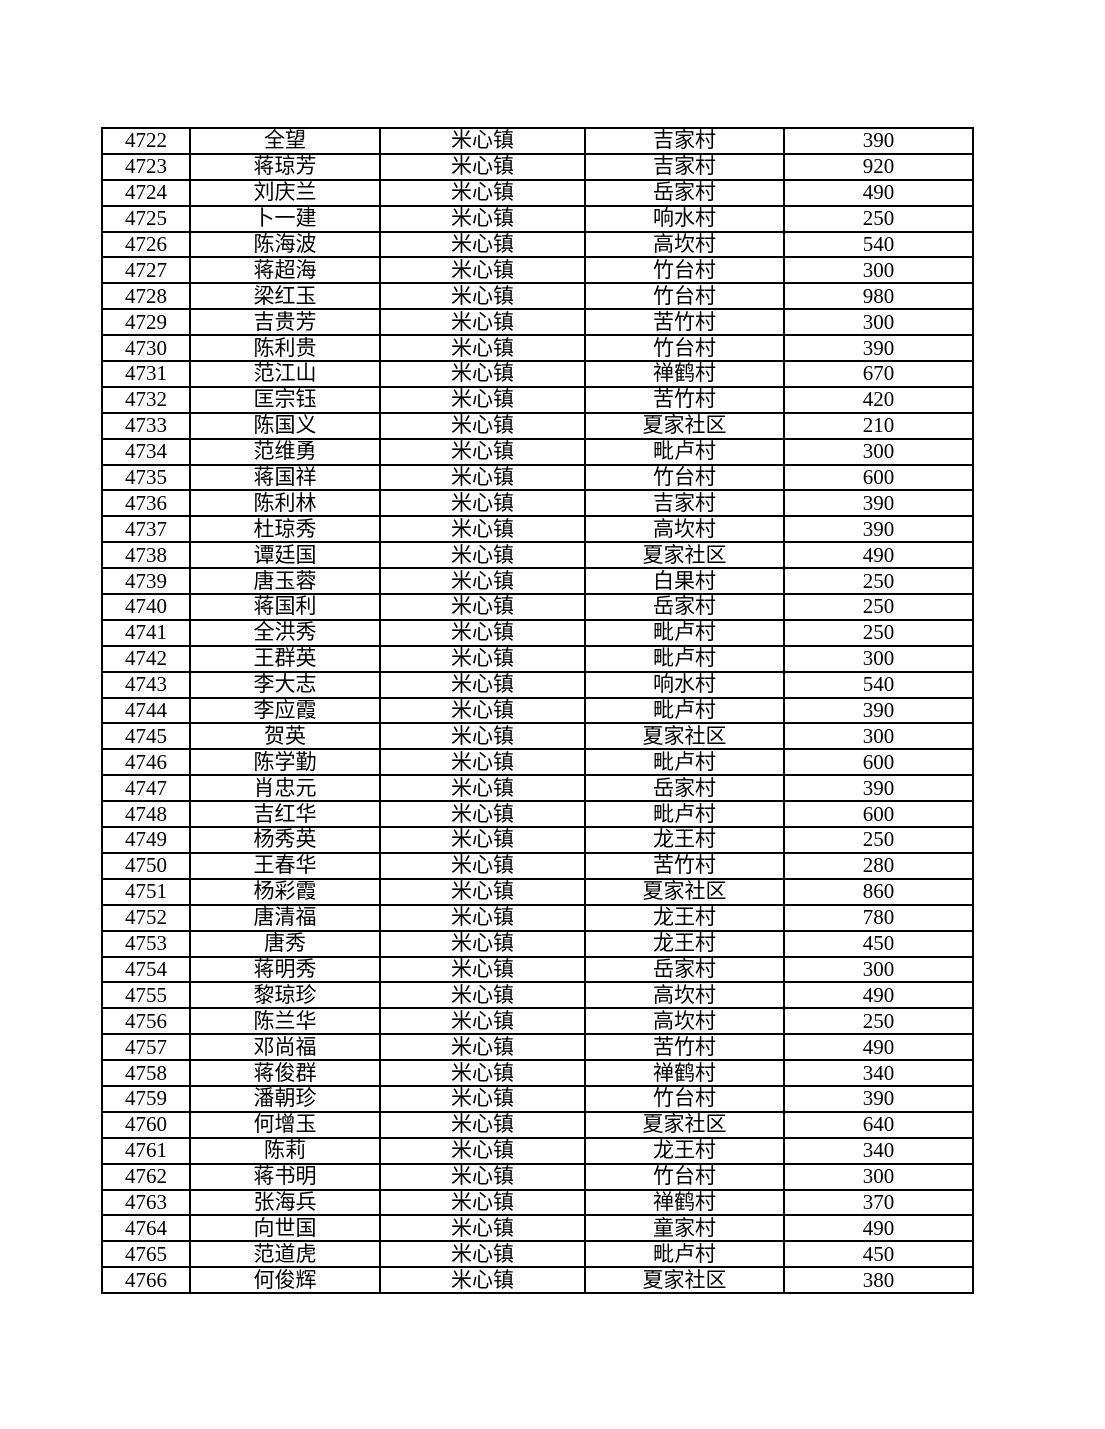  I want to click on table-row: 4736 陈利林 米心镇 吉家村 390, so click(537, 503).